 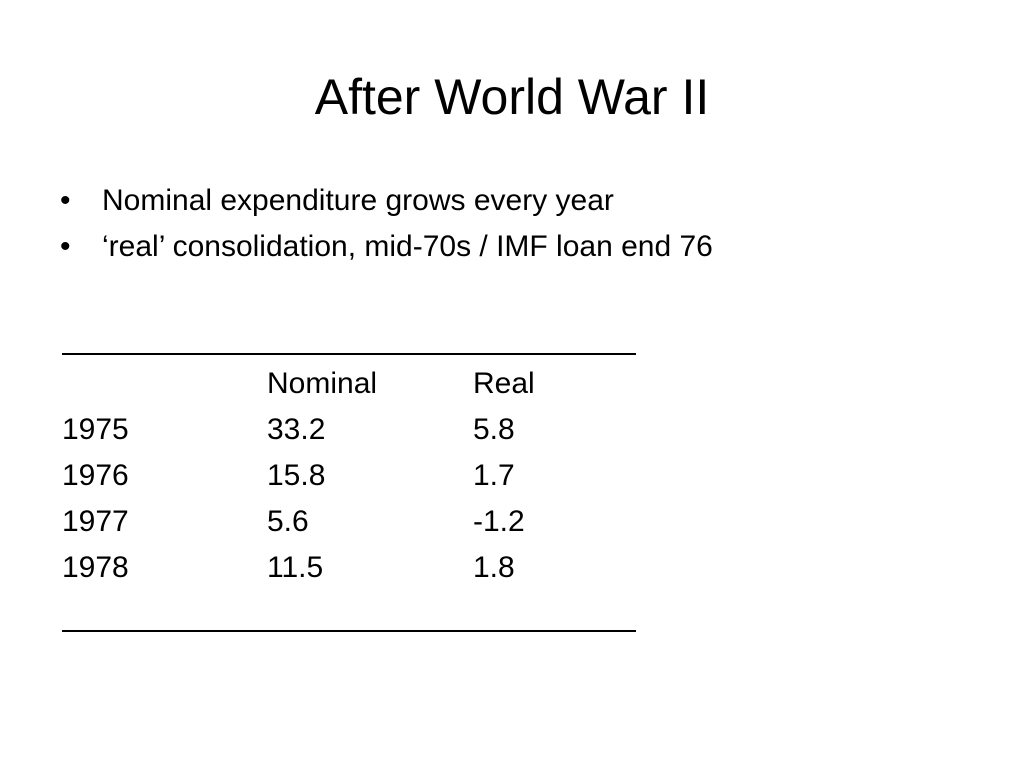 What do you see at coordinates (295, 567) in the screenshot?
I see `cell-nominal: 11.5` at bounding box center [295, 567].